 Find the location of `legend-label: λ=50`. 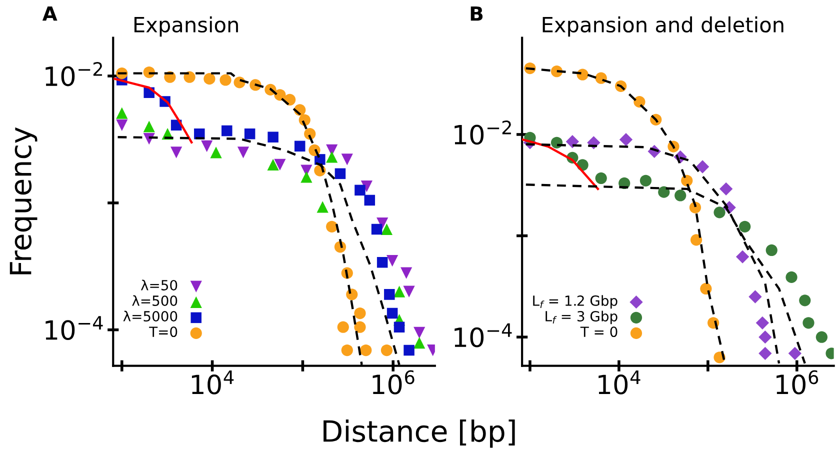

legend-label: λ=50 is located at coordinates (159, 285).